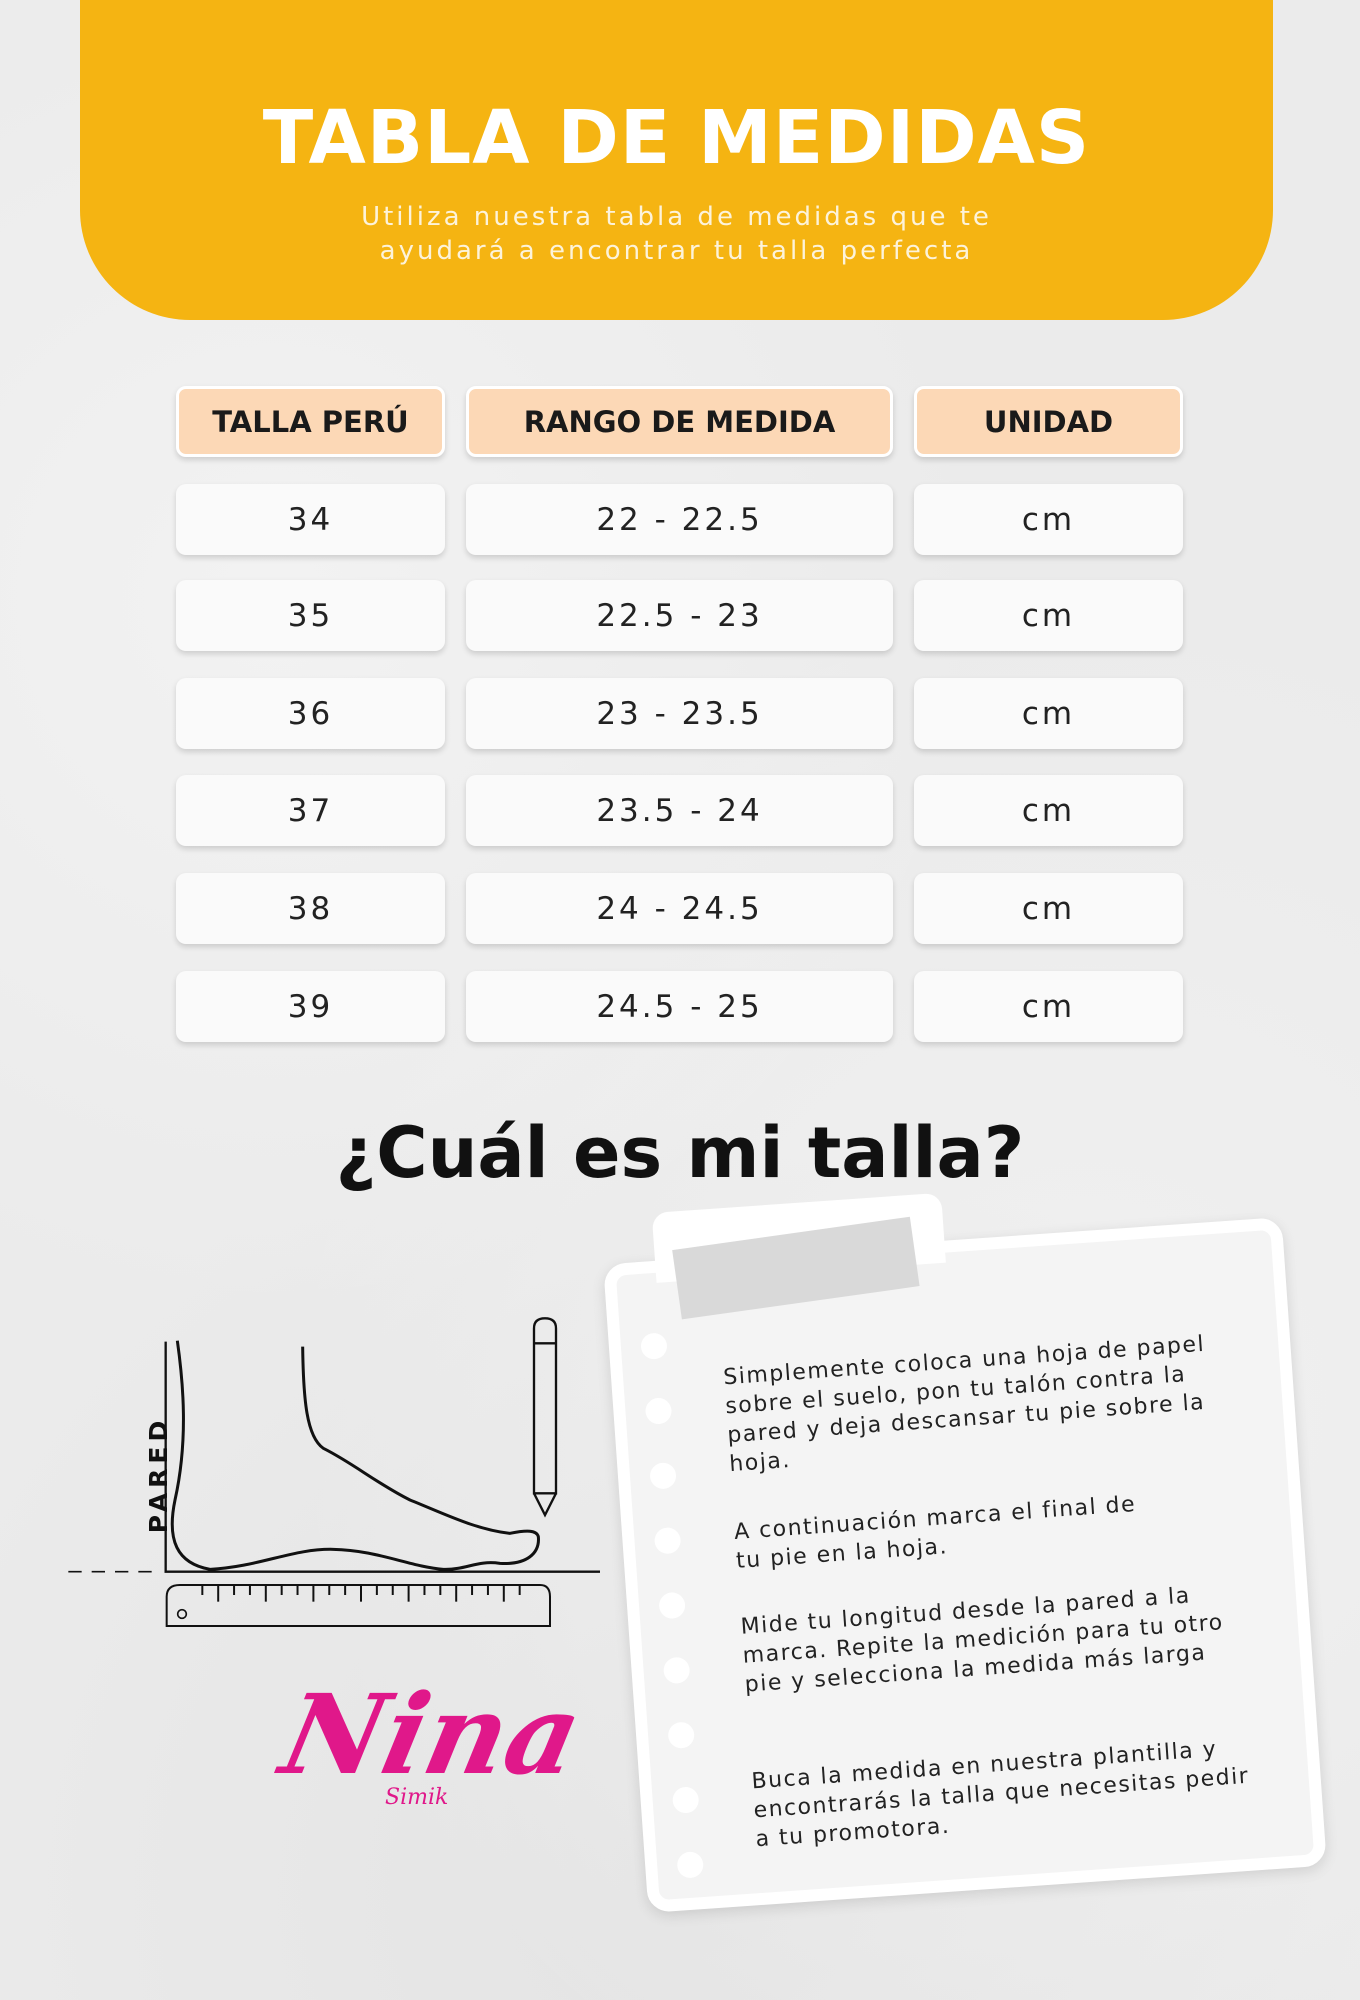  What do you see at coordinates (680, 1153) in the screenshot?
I see `section-title: ¿Cuál es mi talla?` at bounding box center [680, 1153].